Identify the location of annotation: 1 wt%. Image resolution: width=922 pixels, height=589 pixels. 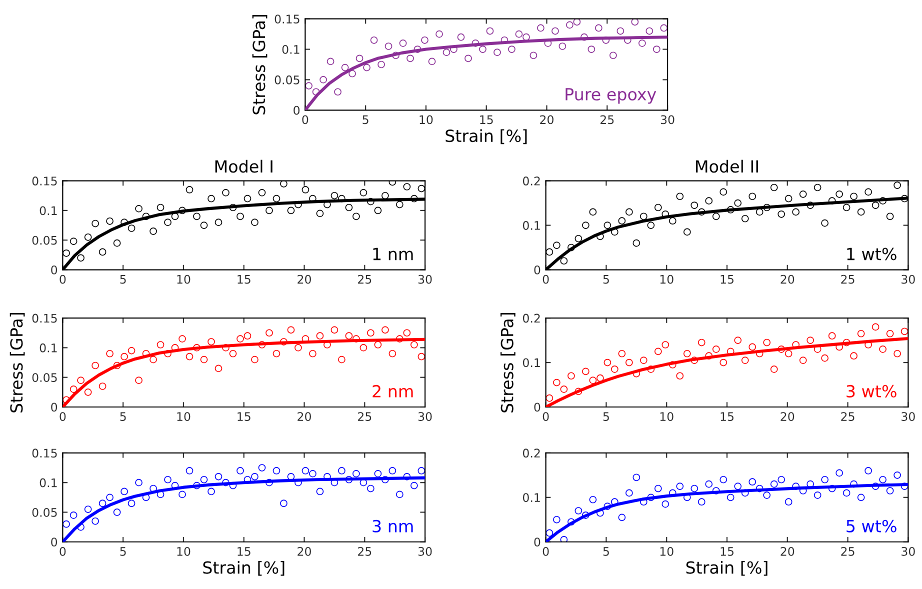
(871, 254).